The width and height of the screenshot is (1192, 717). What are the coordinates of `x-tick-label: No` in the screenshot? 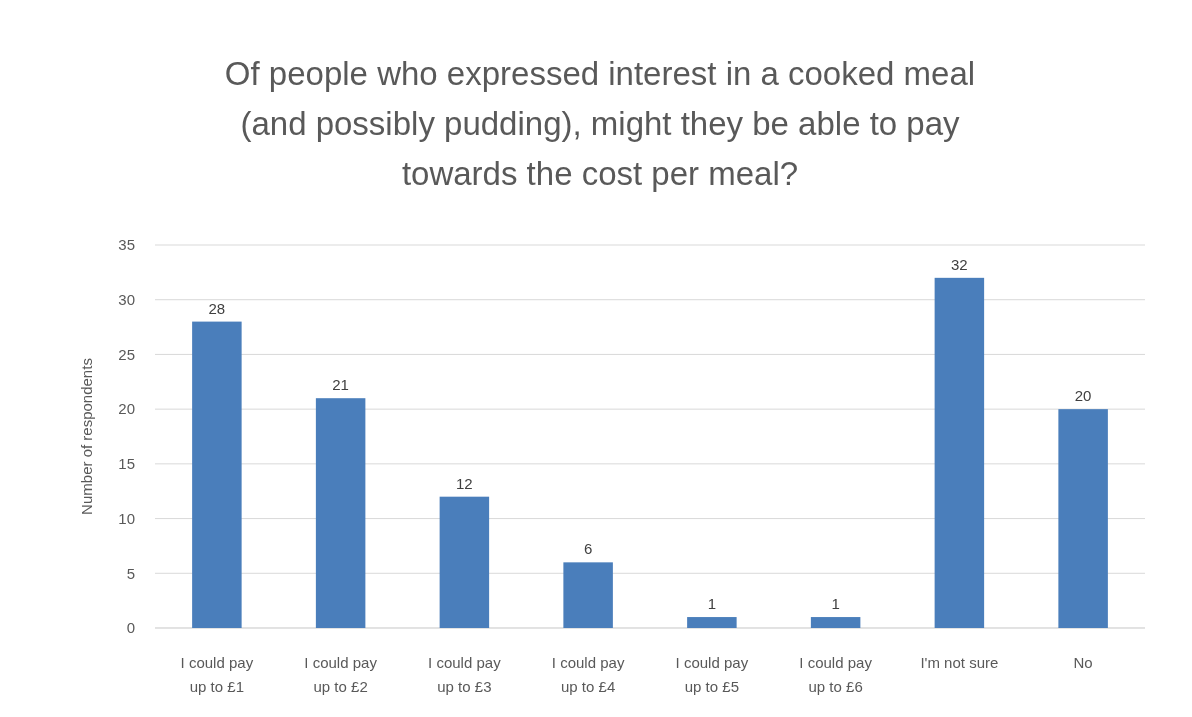 It's located at (1083, 662).